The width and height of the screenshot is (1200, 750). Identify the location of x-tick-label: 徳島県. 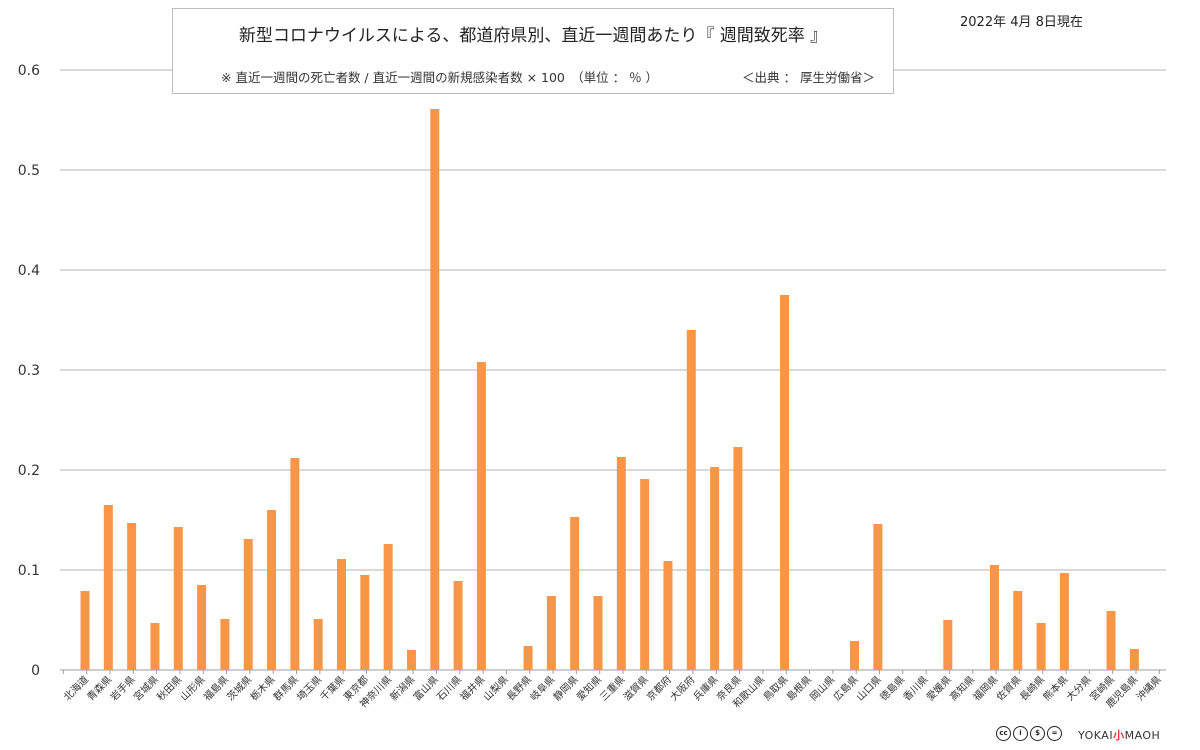
(892, 688).